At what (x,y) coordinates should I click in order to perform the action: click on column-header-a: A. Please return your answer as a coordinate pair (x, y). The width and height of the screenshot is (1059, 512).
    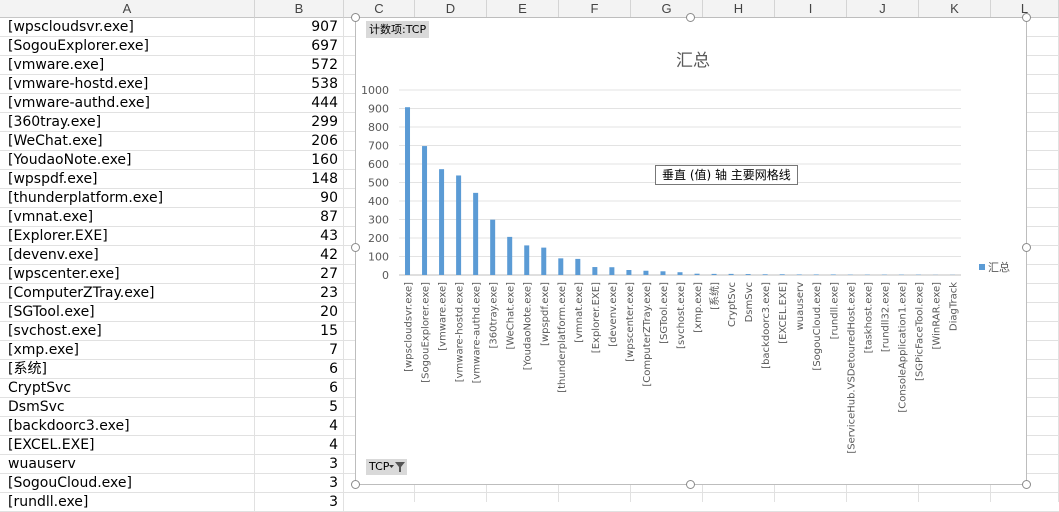
    Looking at the image, I should click on (127, 9).